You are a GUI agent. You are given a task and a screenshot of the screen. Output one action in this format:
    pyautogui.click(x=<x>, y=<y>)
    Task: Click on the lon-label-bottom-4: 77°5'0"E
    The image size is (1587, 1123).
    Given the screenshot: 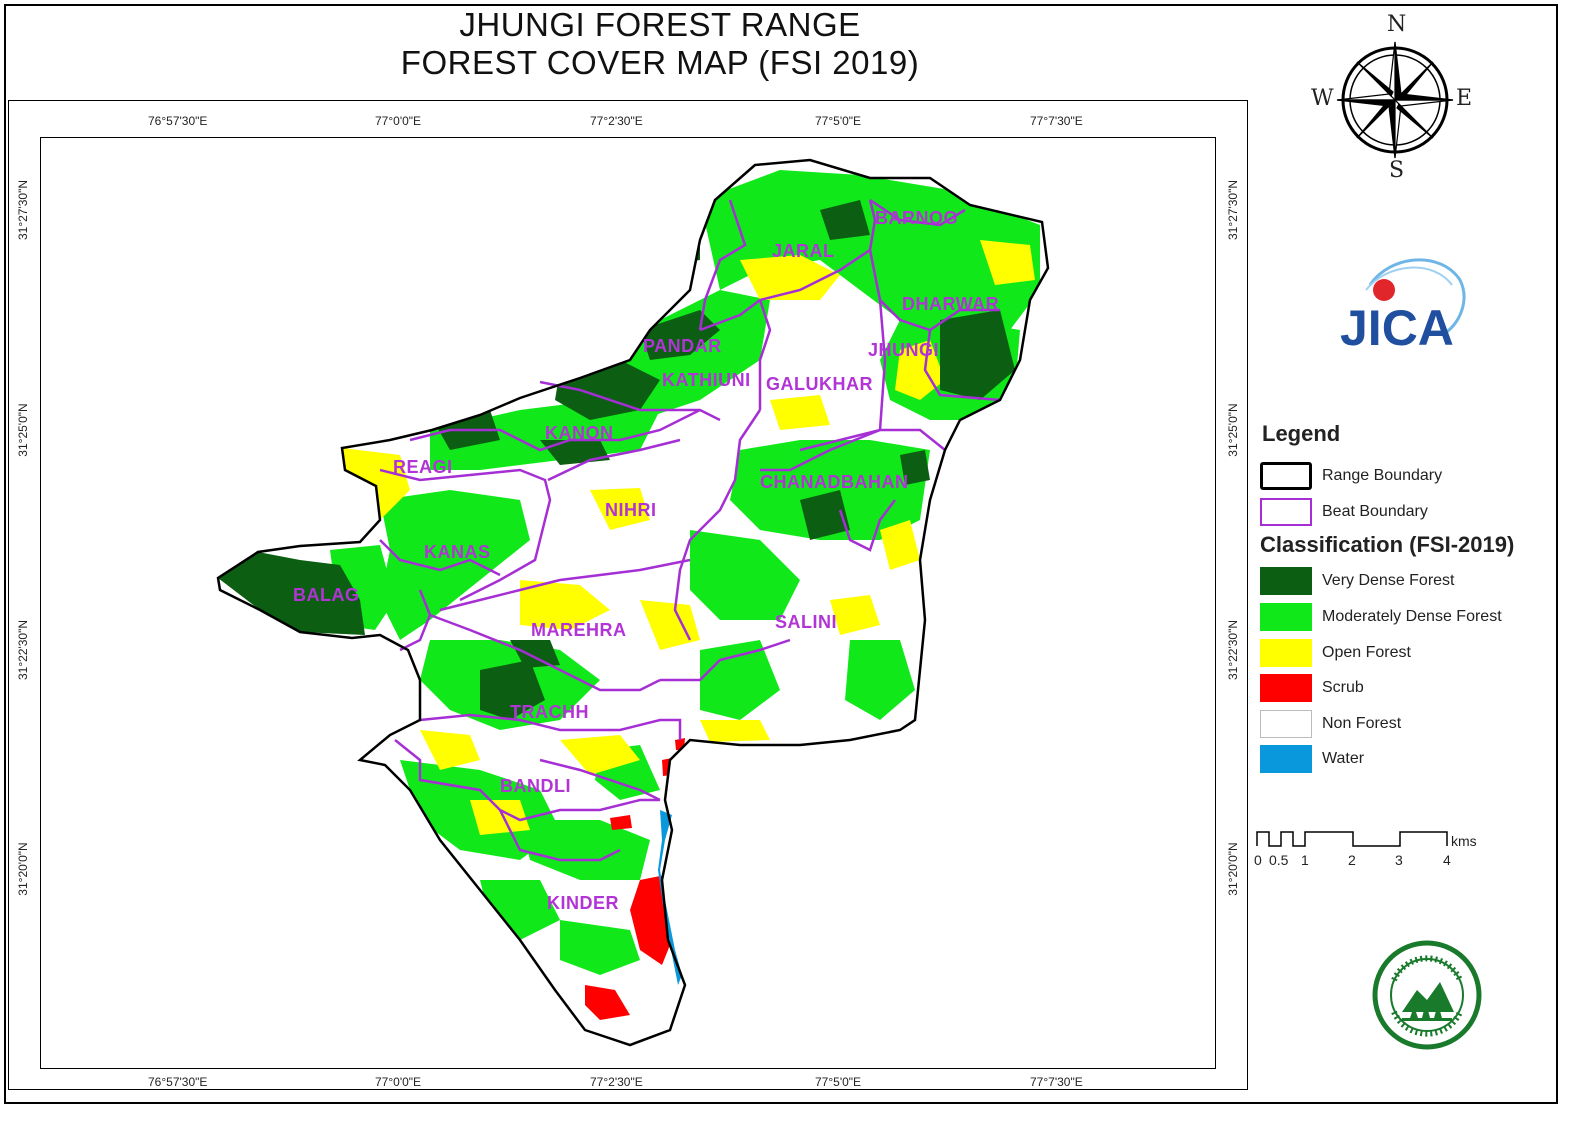 What is the action you would take?
    pyautogui.click(x=838, y=1082)
    